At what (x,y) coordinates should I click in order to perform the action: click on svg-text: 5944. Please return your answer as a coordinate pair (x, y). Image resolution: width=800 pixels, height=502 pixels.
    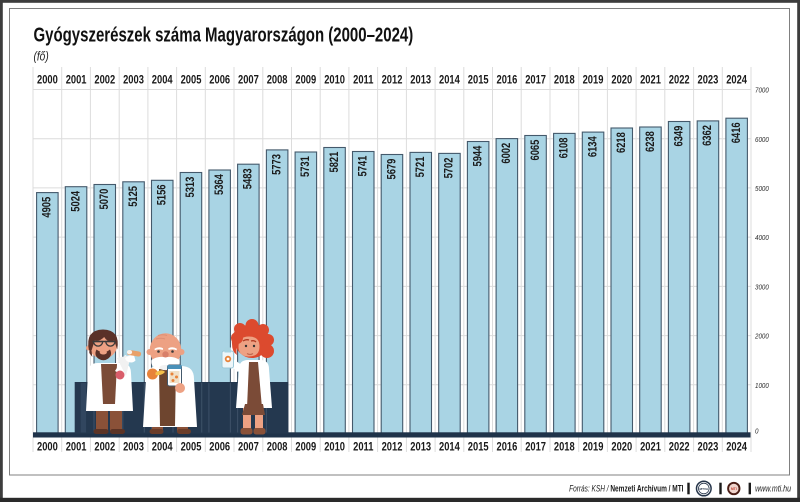
    Looking at the image, I should click on (477, 156).